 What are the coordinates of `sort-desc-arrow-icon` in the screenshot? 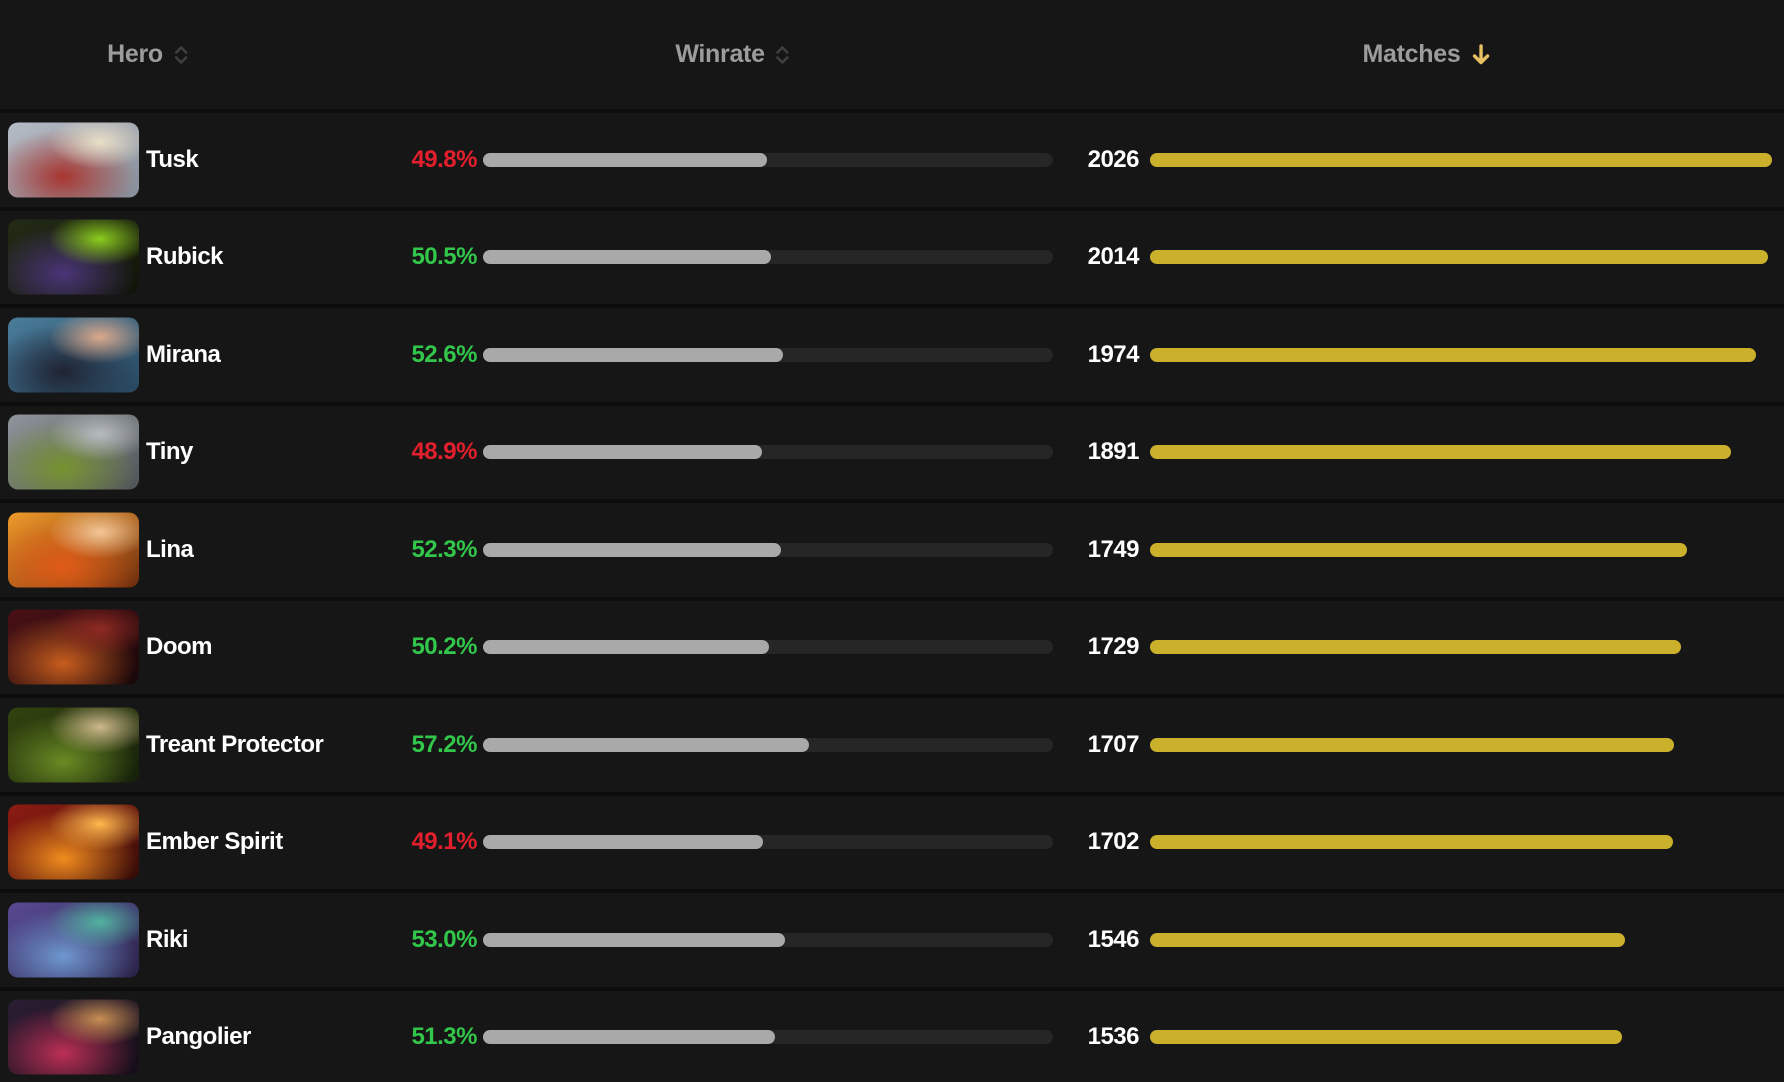 It's located at (1480, 54).